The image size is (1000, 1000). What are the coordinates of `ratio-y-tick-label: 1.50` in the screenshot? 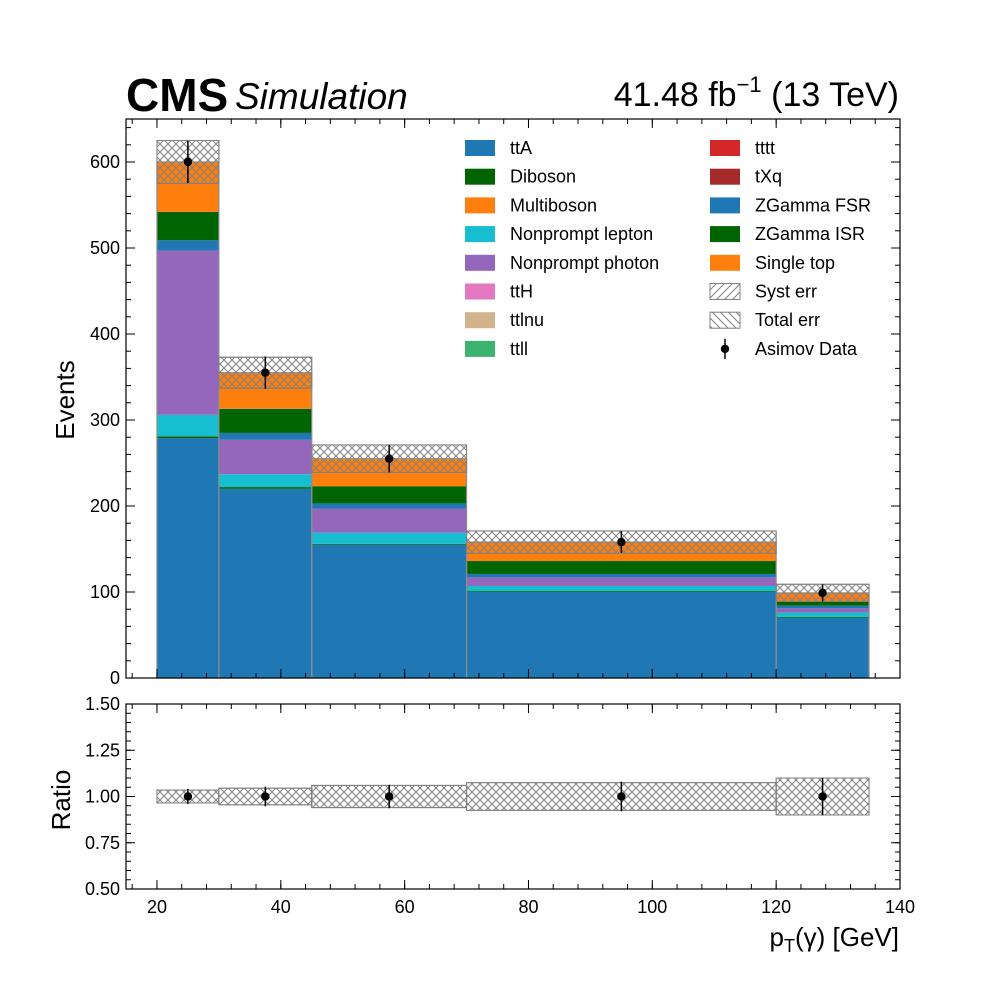 It's located at (102, 704).